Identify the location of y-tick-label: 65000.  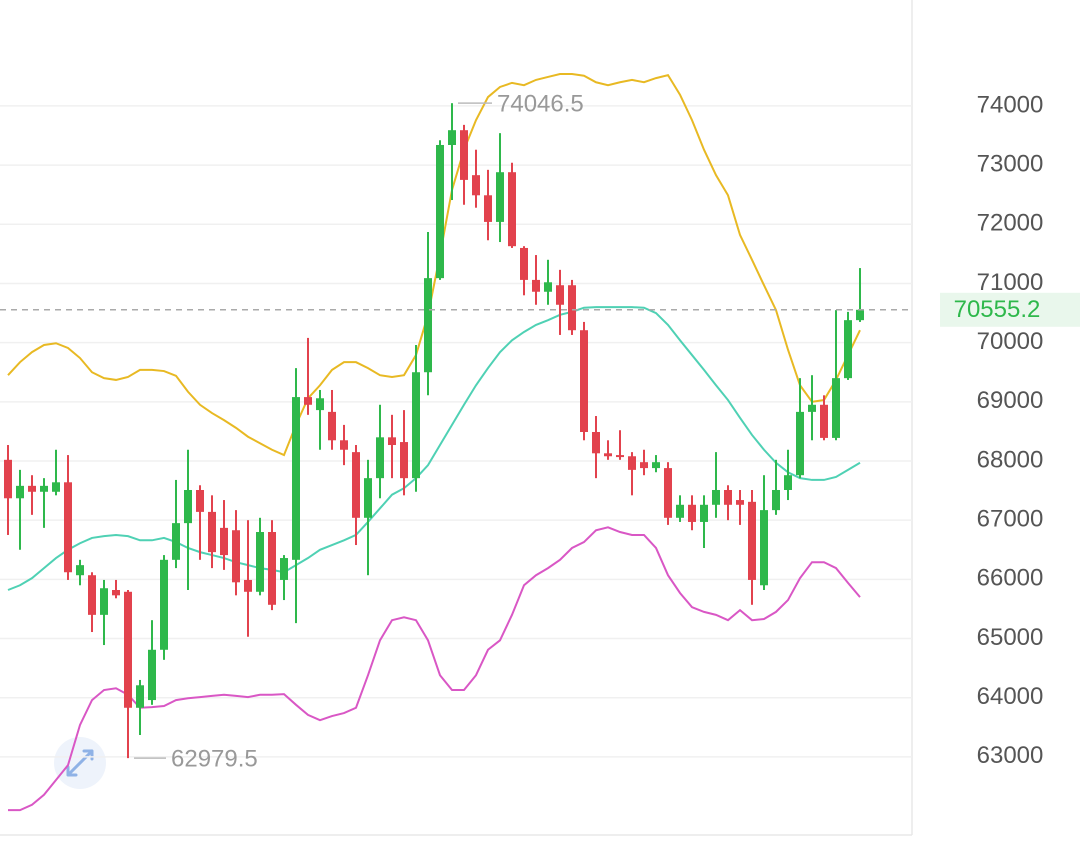
(1010, 637).